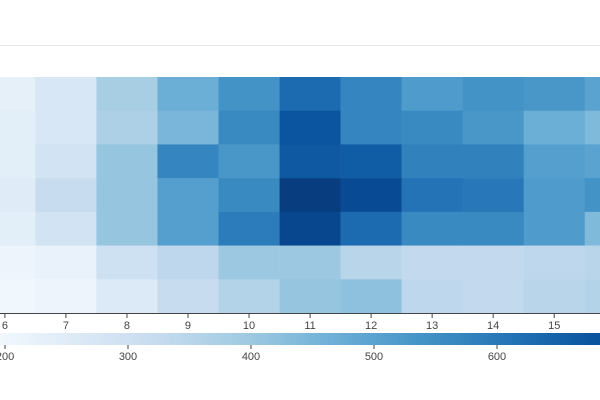 The height and width of the screenshot is (400, 600). What do you see at coordinates (300, 339) in the screenshot?
I see `colorbar-bar` at bounding box center [300, 339].